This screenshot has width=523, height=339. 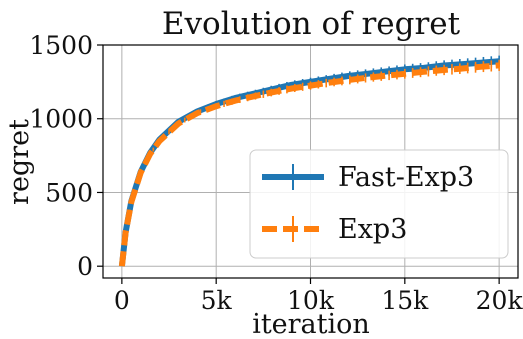 What do you see at coordinates (217, 300) in the screenshot?
I see `x-tick-label: 5k` at bounding box center [217, 300].